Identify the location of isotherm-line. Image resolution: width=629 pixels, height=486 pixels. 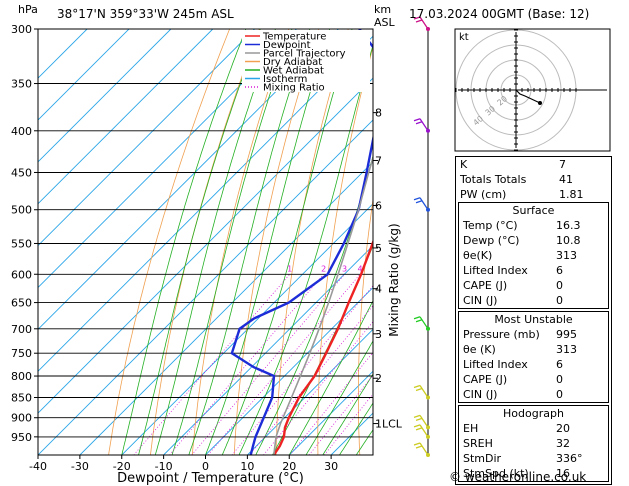
(330, 412).